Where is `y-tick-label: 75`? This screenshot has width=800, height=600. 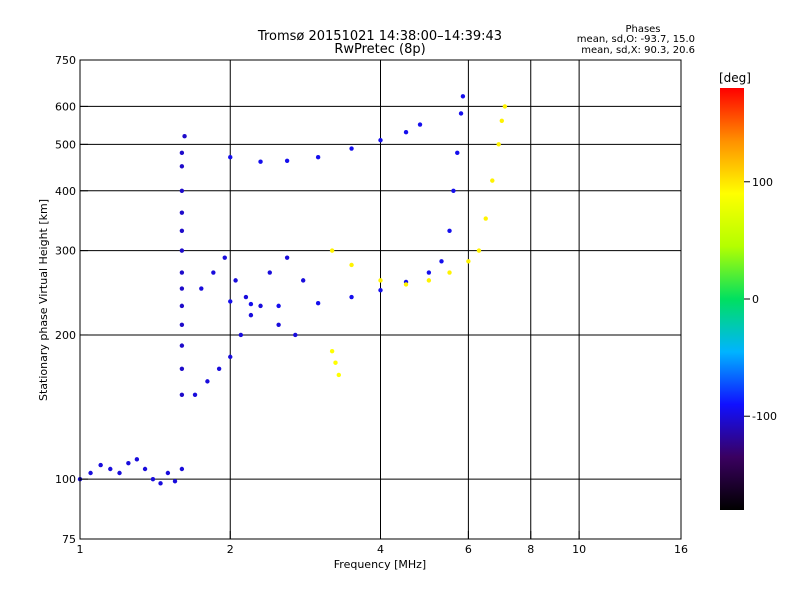
y-tick-label: 75 is located at coordinates (69, 539).